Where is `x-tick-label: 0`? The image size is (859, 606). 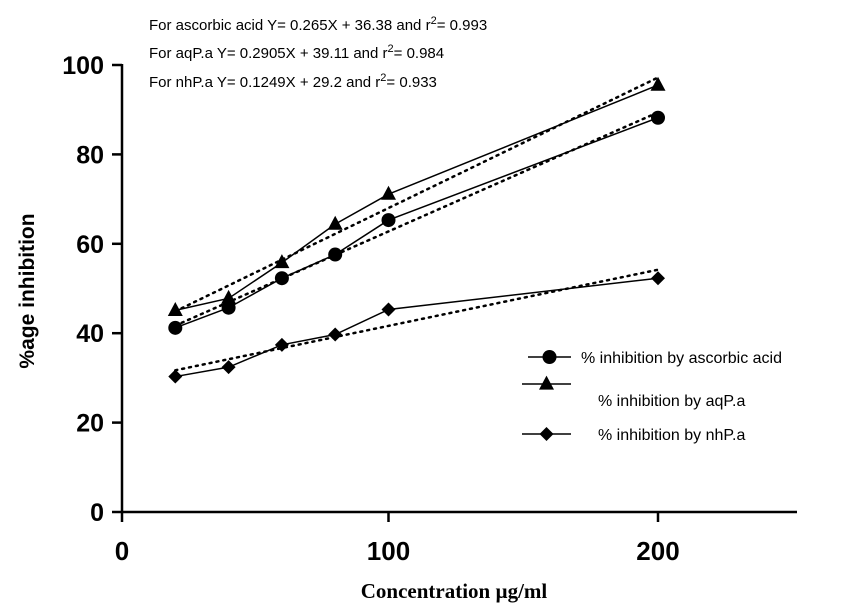 x-tick-label: 0 is located at coordinates (122, 551).